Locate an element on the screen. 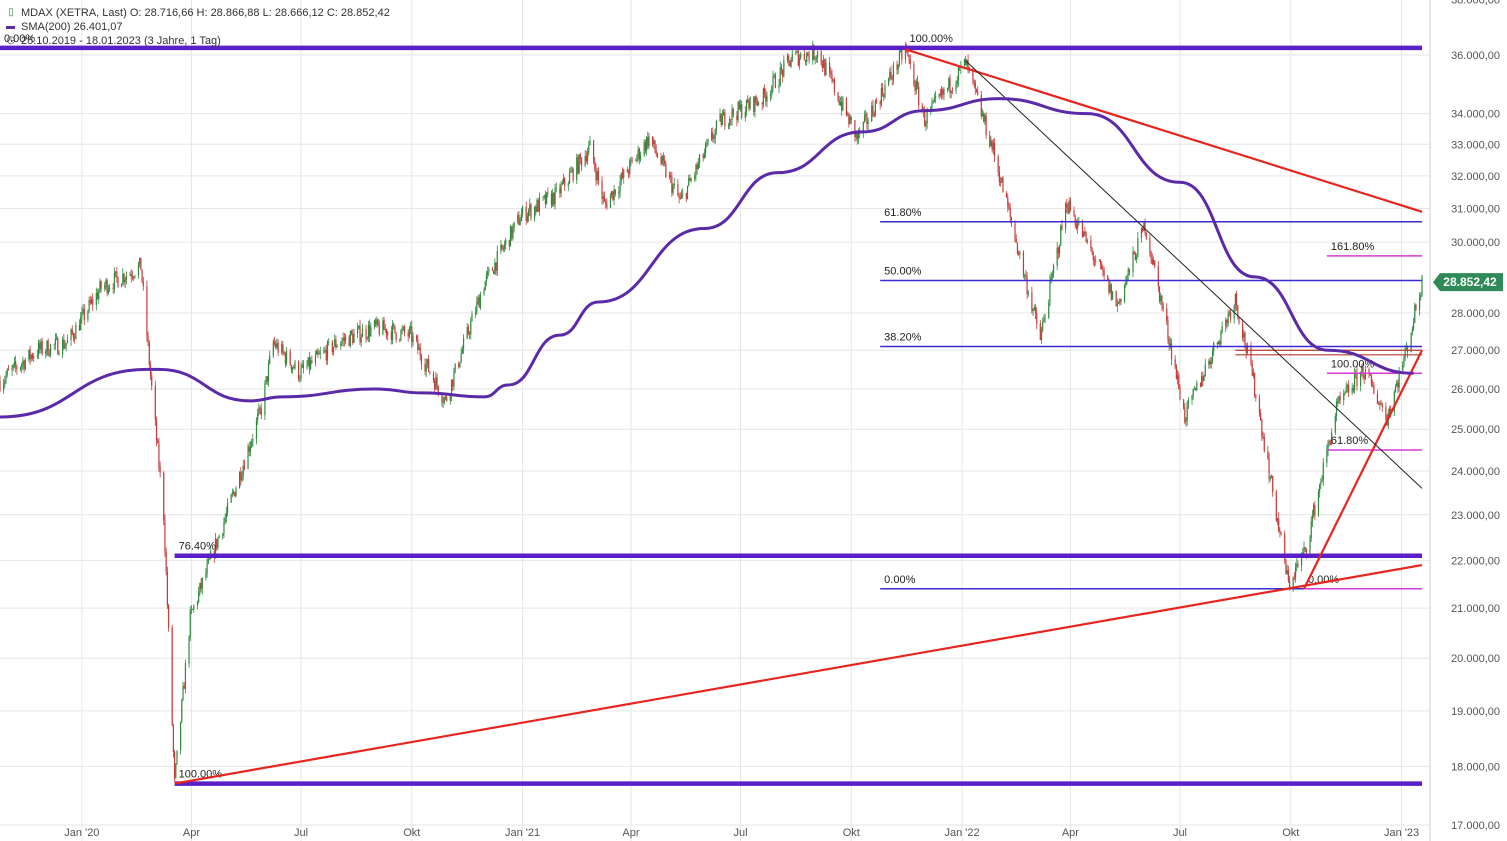 The height and width of the screenshot is (841, 1507). close-label: C: is located at coordinates (332, 13).